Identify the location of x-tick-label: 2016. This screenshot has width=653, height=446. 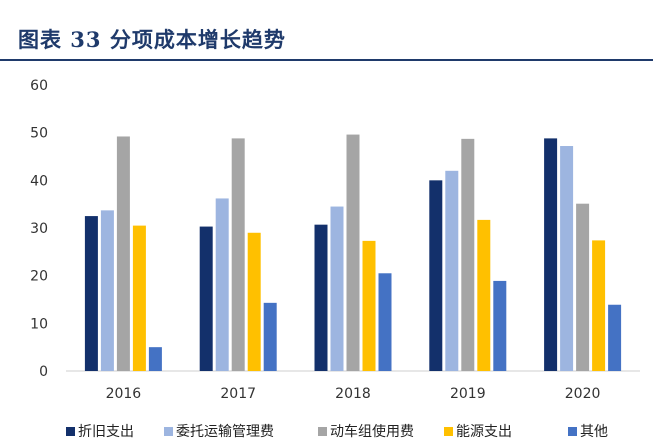
(124, 394).